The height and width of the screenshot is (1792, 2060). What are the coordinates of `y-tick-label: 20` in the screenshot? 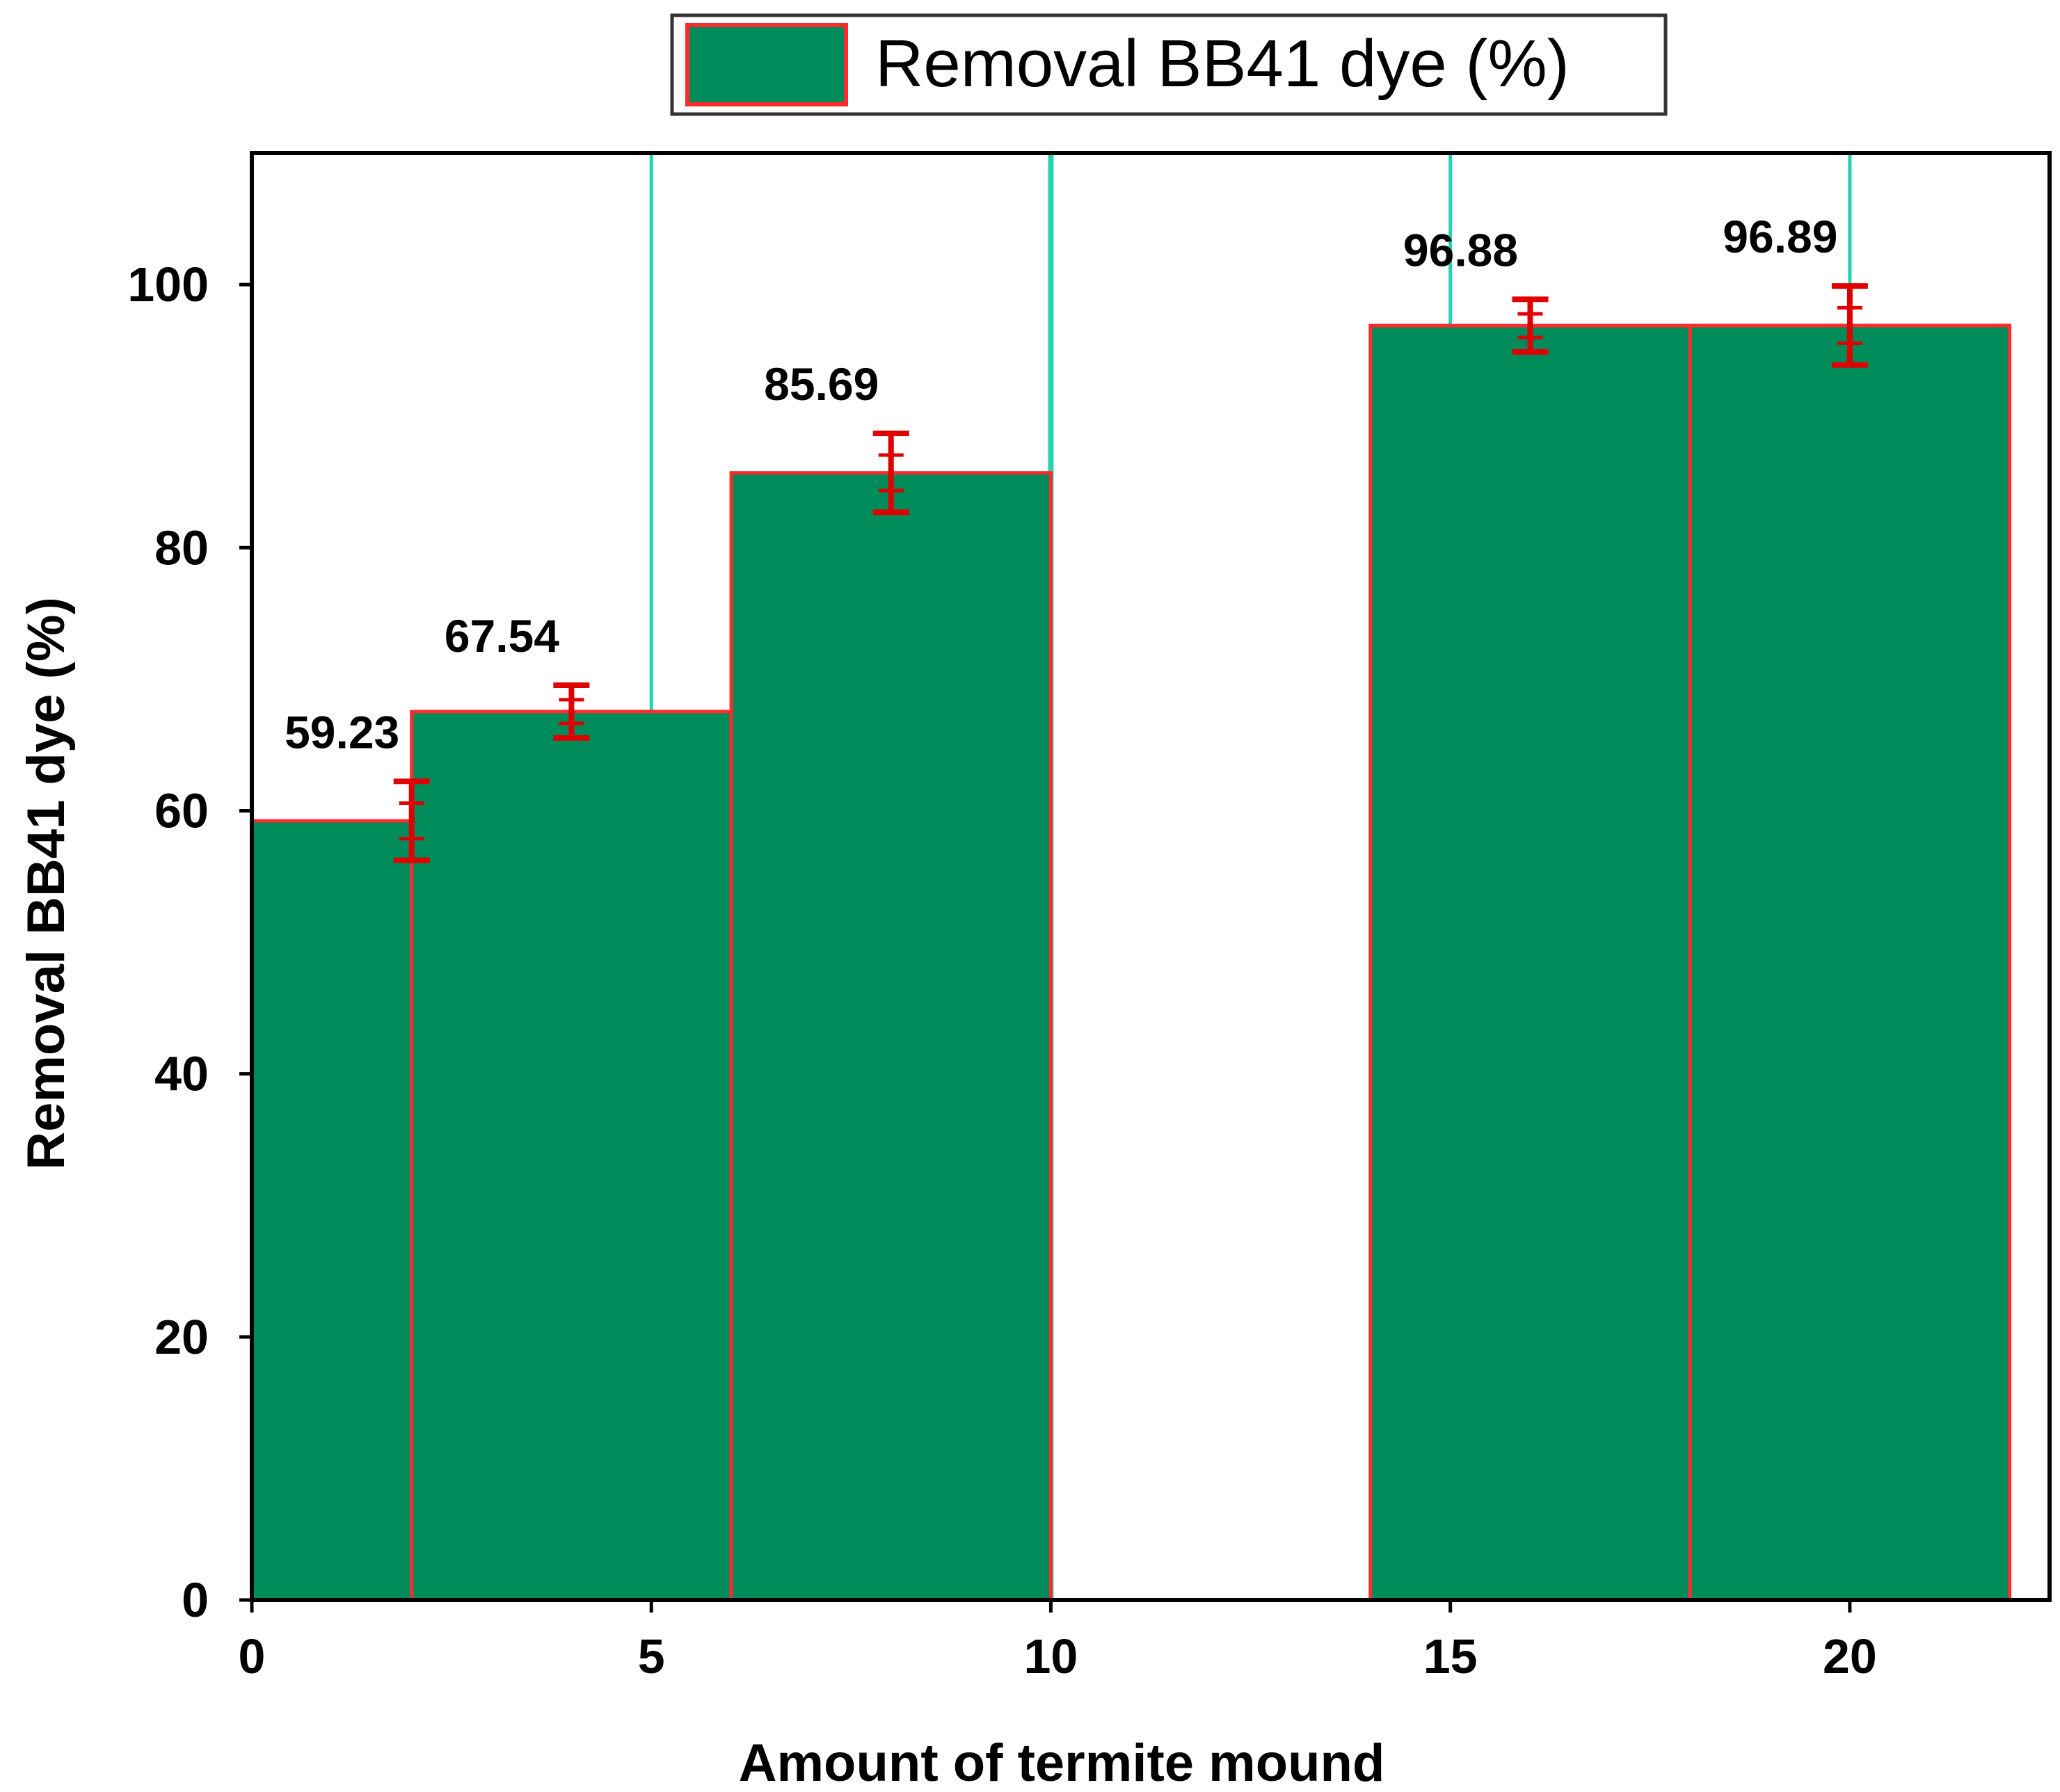 It's located at (181, 1337).